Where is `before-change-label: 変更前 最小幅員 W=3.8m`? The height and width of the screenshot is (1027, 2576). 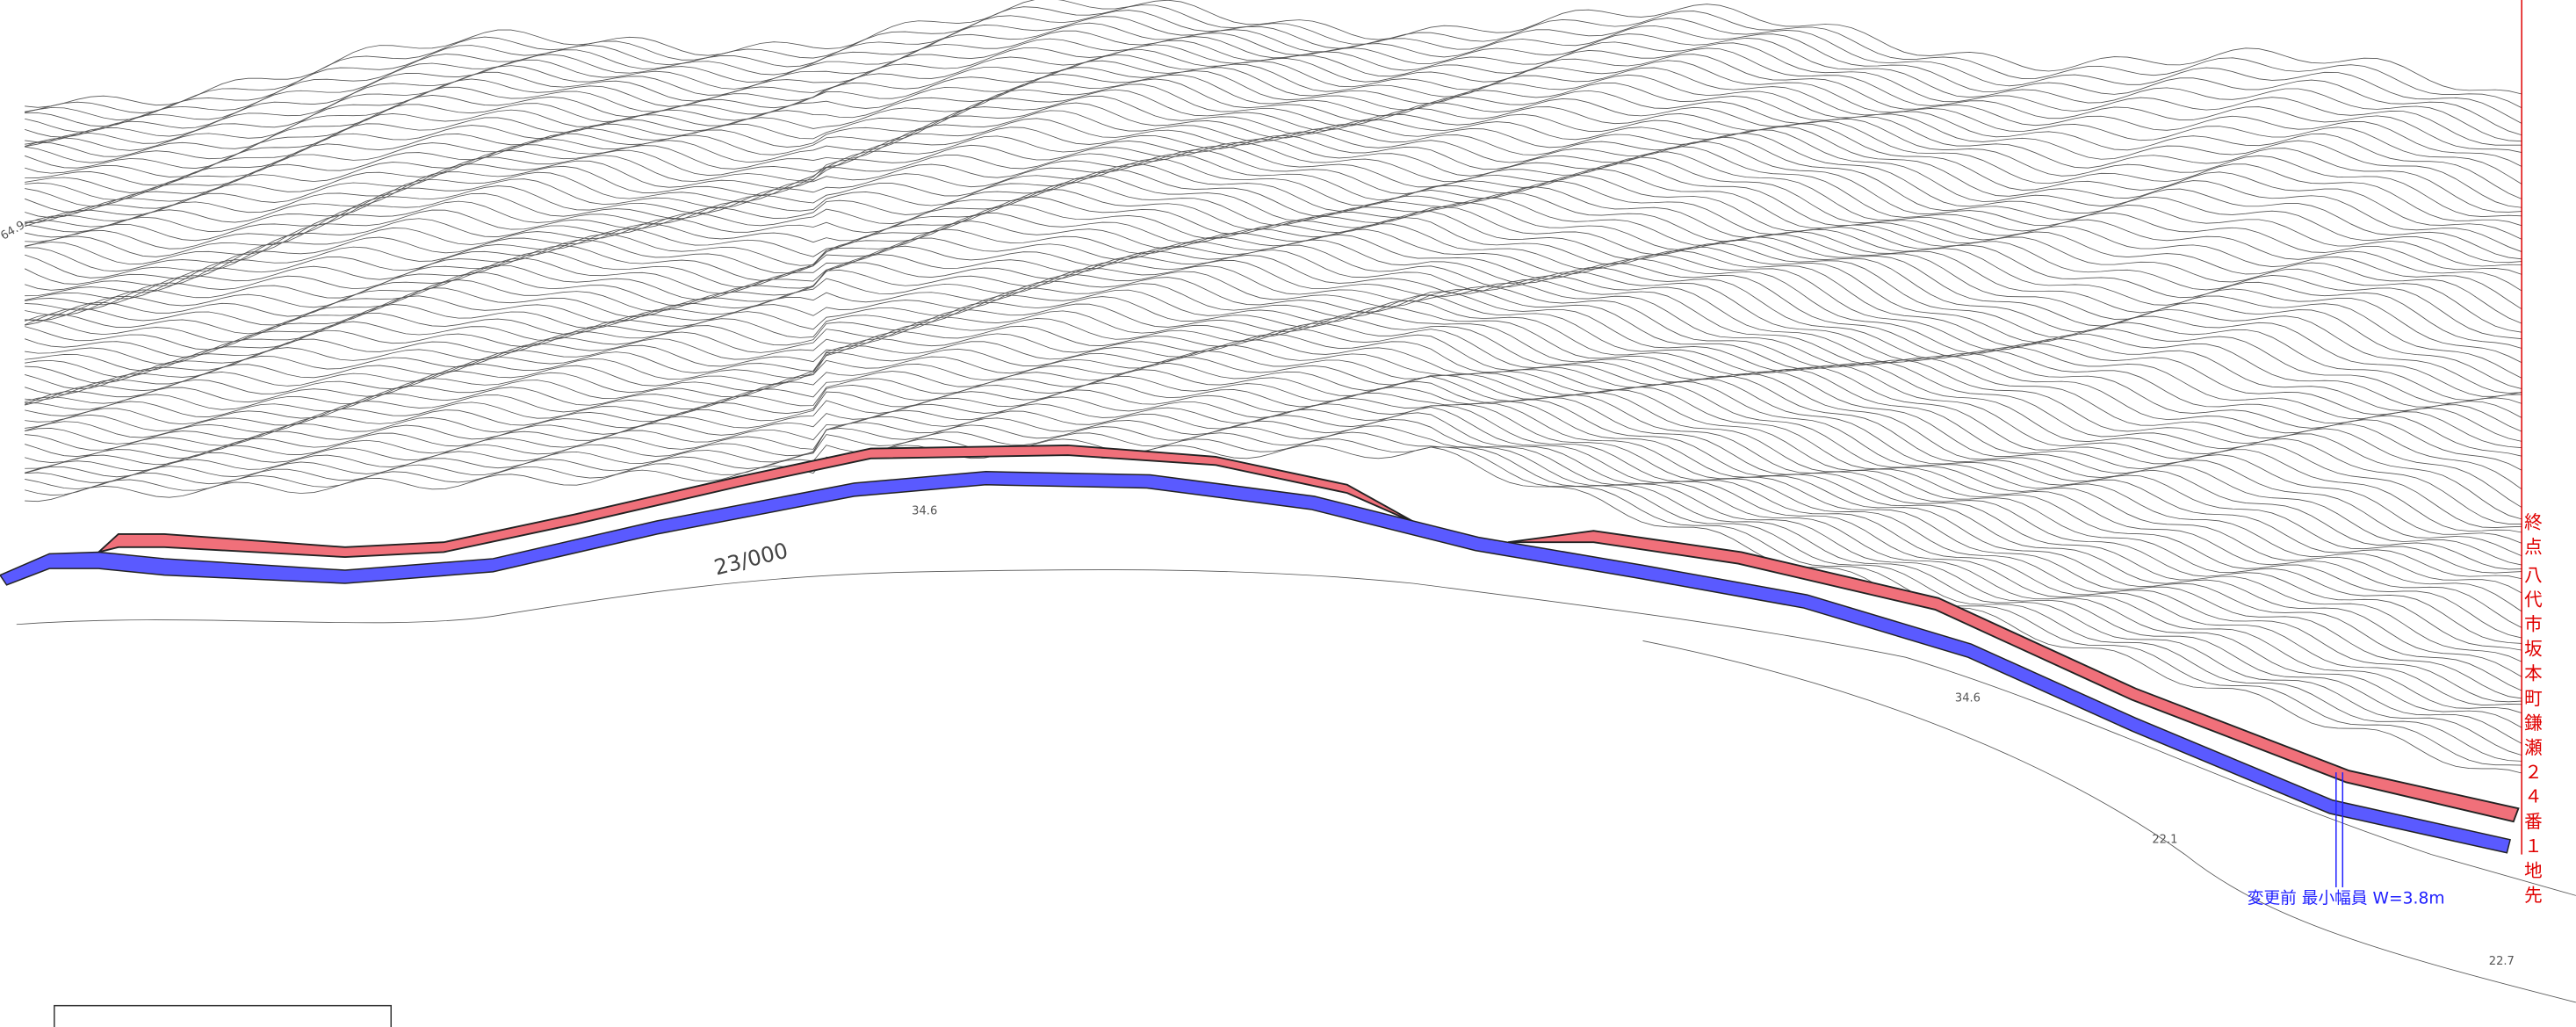
before-change-label: 変更前 最小幅員 W=3.8m is located at coordinates (2346, 899).